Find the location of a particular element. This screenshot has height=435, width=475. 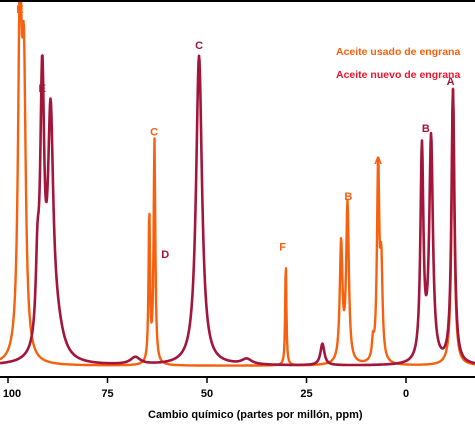

legend-entry-new-oil: Aceite nuevo de engrana is located at coordinates (398, 75).